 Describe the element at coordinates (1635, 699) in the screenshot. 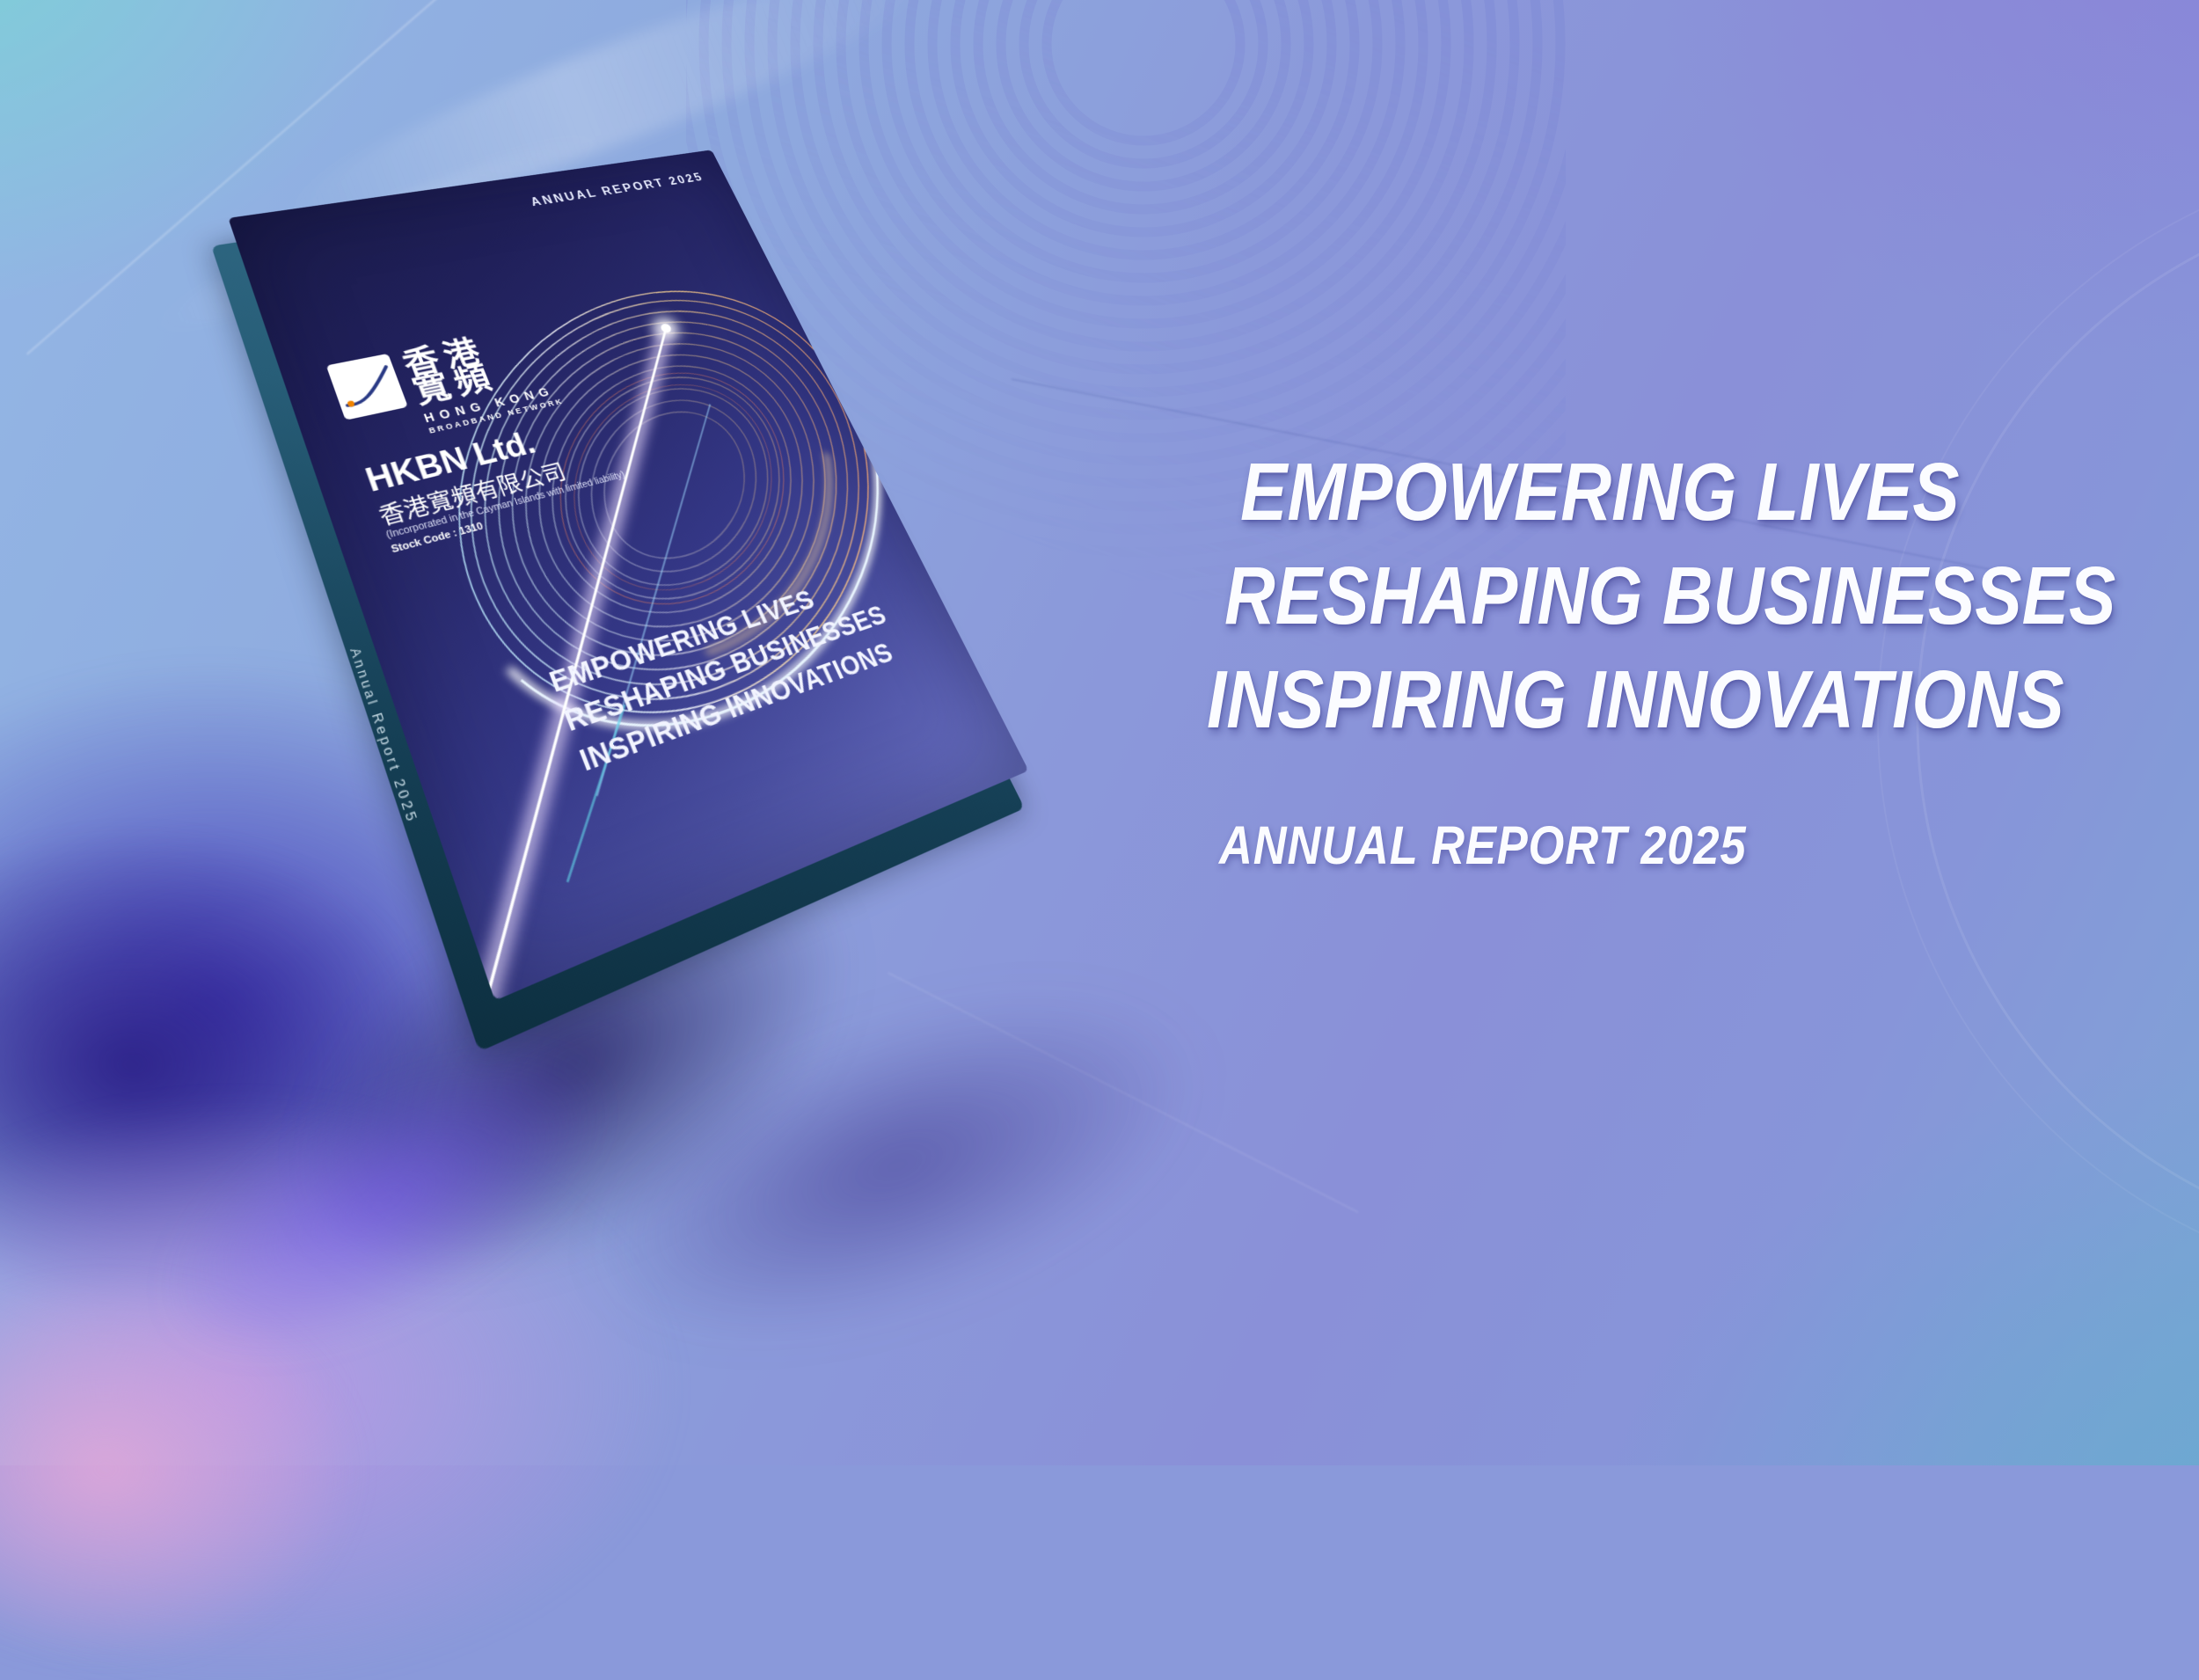

I see `headline-line: INSPIRING INNOVATIONS` at that location.